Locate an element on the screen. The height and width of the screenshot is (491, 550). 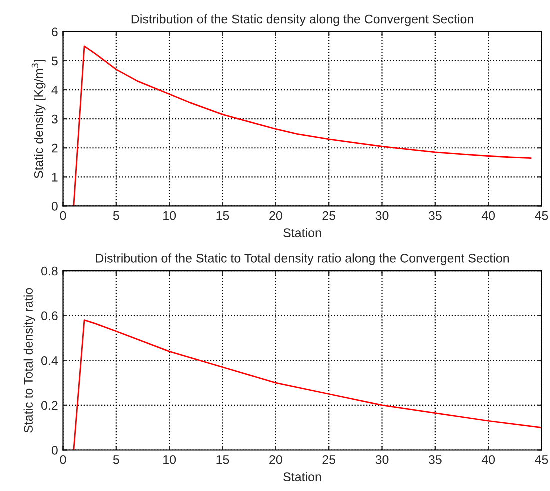
y-tick-label: 5 is located at coordinates (55, 61).